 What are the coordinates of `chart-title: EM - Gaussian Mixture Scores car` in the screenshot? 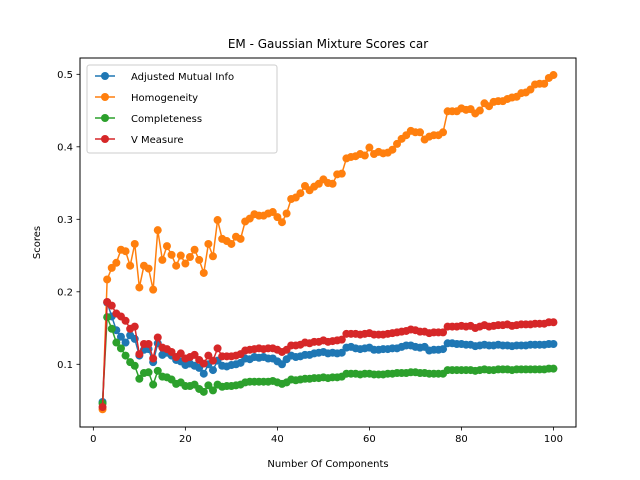 It's located at (328, 44).